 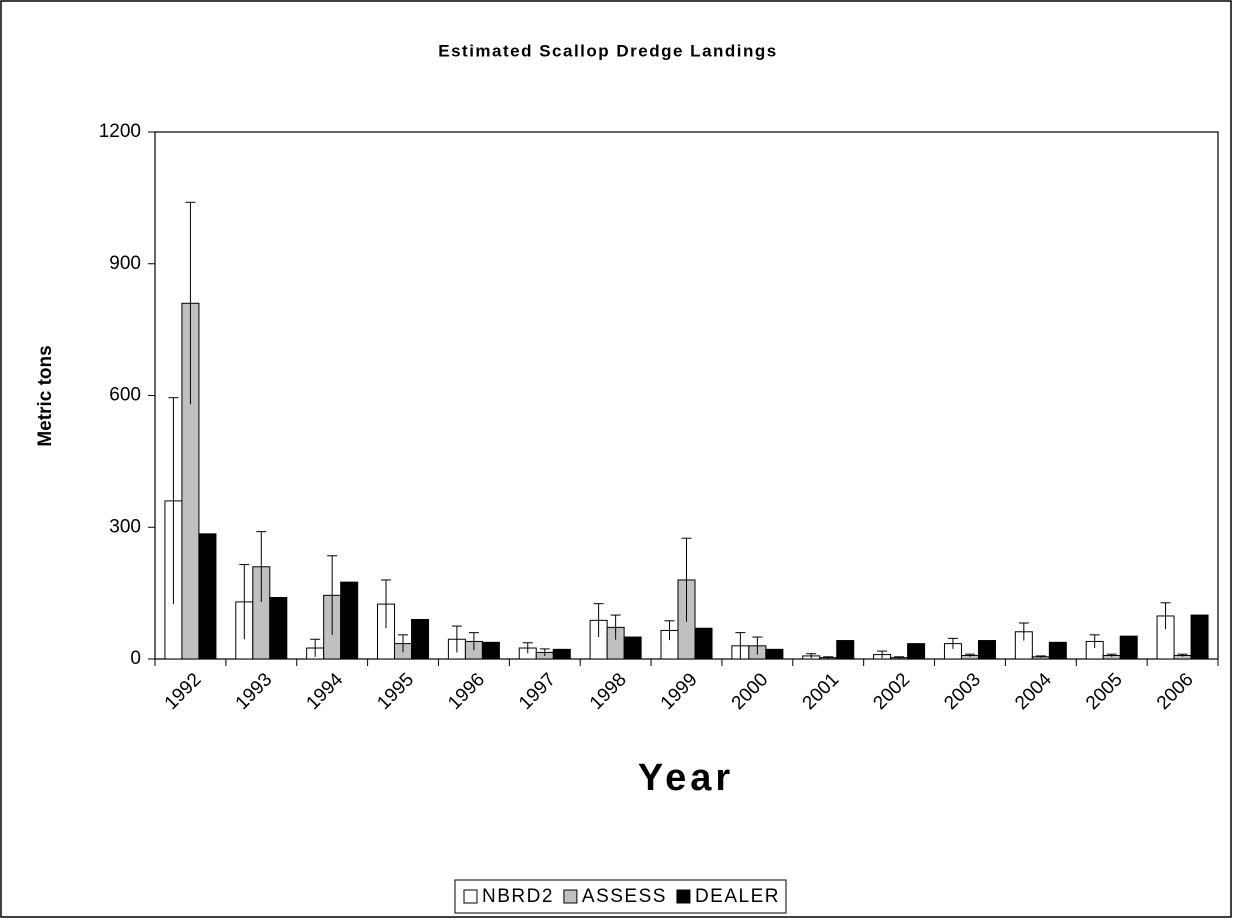 I want to click on legend-label: NBRD2, so click(x=518, y=896).